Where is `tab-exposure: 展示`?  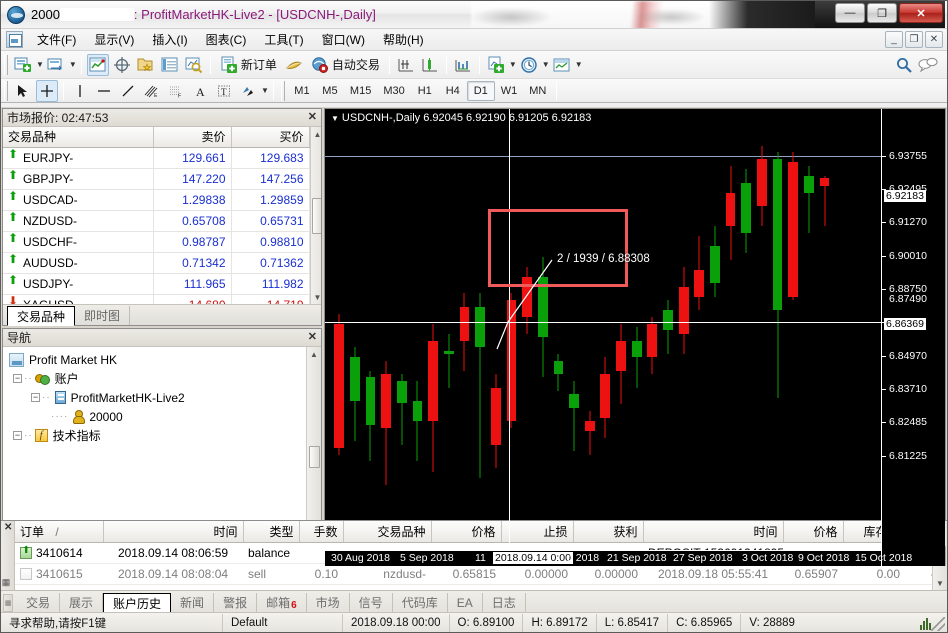
tab-exposure: 展示 is located at coordinates (82, 602).